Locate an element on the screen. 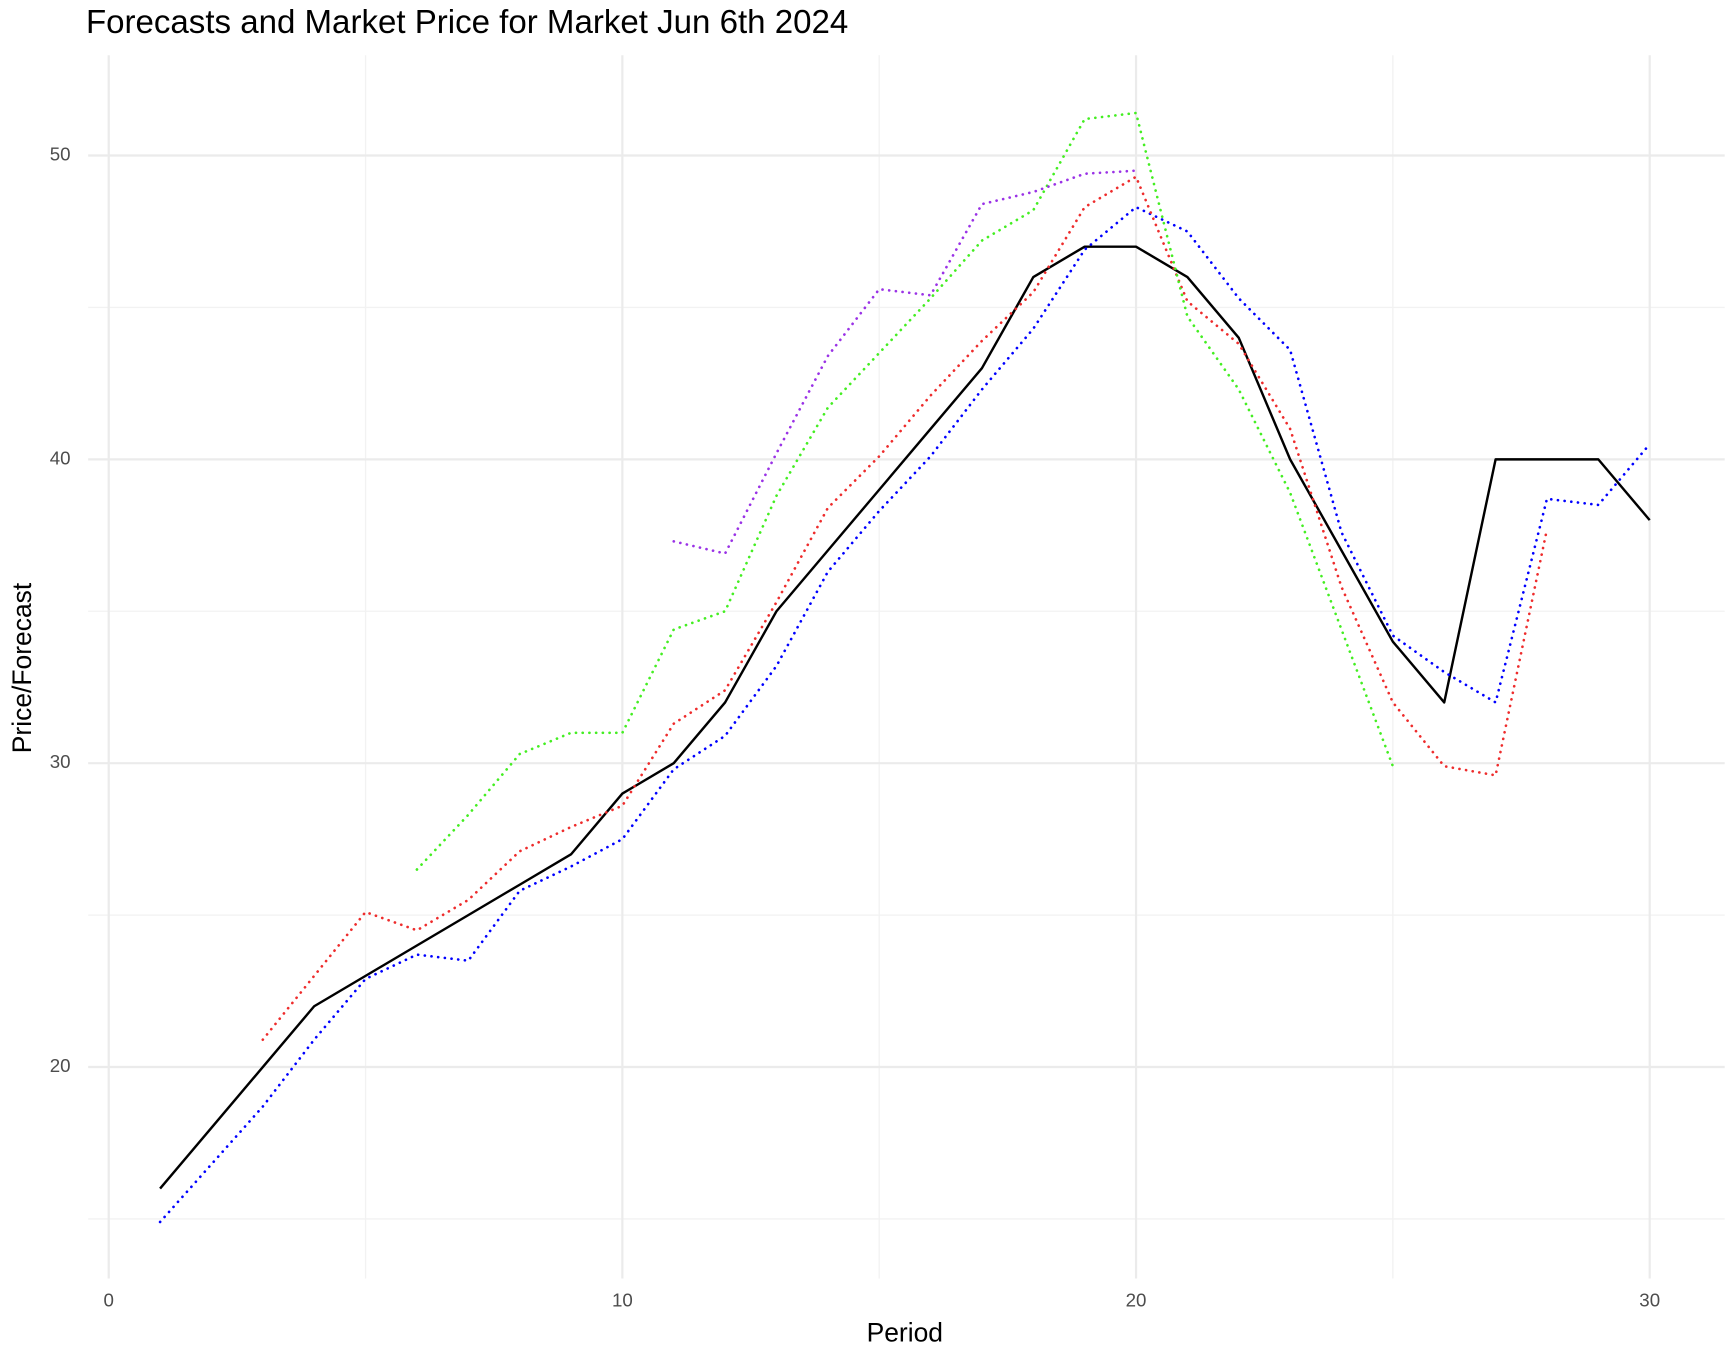  x-tick-label: 0 is located at coordinates (108, 1300).